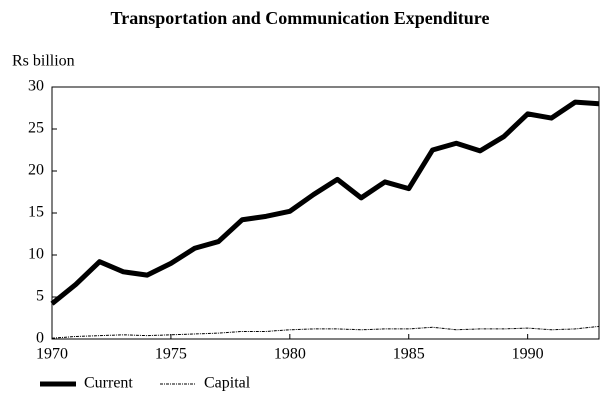 This screenshot has width=601, height=404. I want to click on y-tick-label: 5, so click(40, 296).